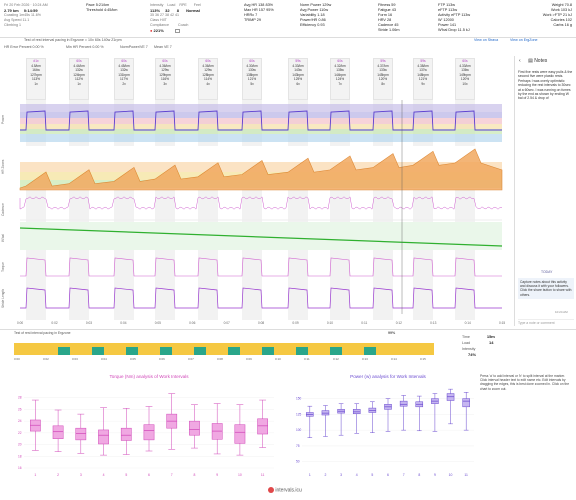 This screenshot has width=576, height=500. What do you see at coordinates (312, 15) in the screenshot?
I see `power-stat-2: Variability 1.18` at bounding box center [312, 15].